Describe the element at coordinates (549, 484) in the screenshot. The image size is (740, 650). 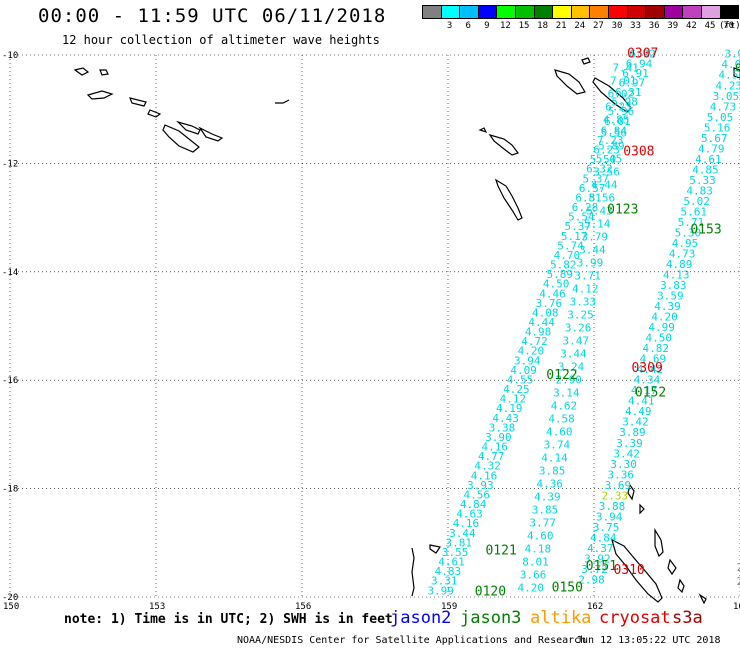
I see `wave-height-value: 4.36` at that location.